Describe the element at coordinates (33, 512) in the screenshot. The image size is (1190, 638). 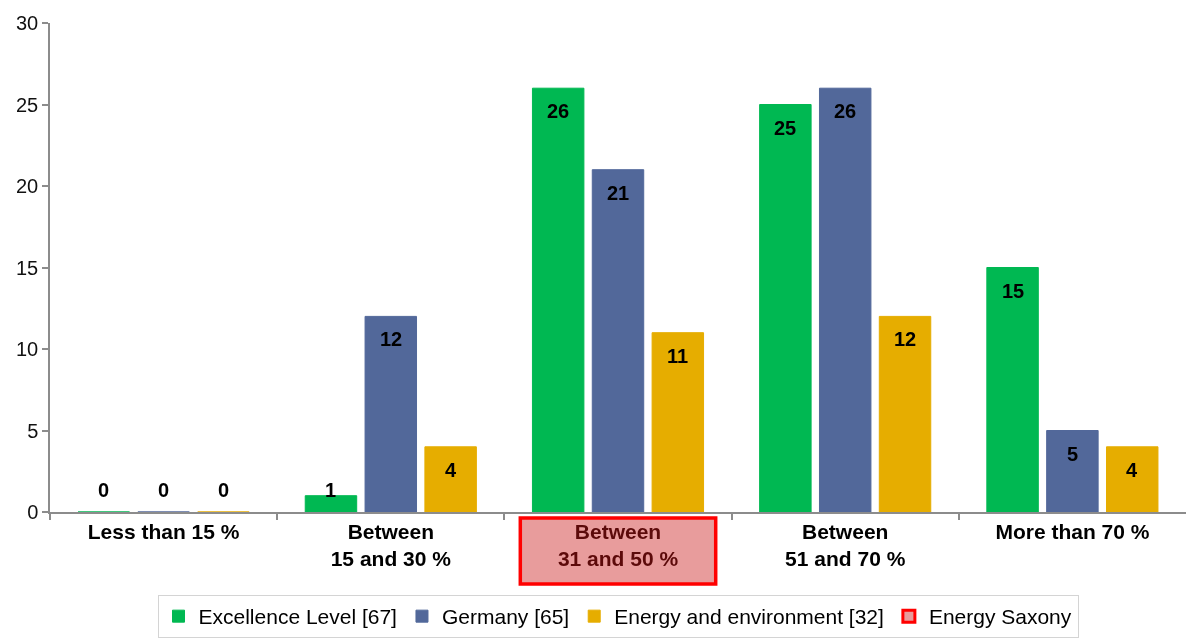
I see `y-tick-label: 0` at that location.